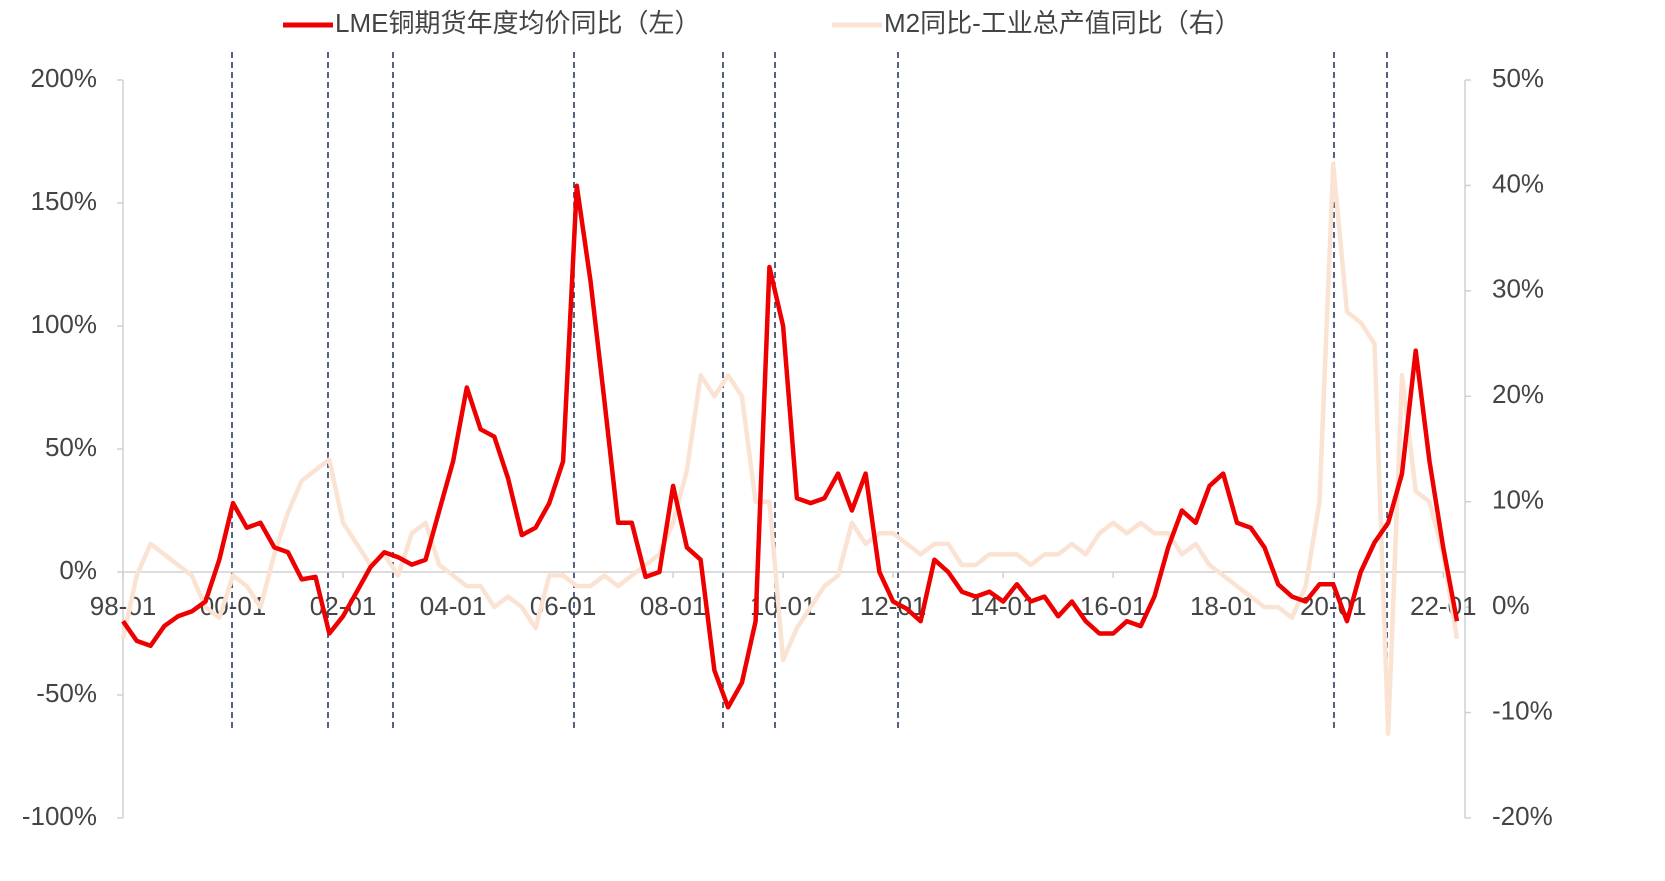  Describe the element at coordinates (1518, 500) in the screenshot. I see `y2-tick-label: 10%` at that location.